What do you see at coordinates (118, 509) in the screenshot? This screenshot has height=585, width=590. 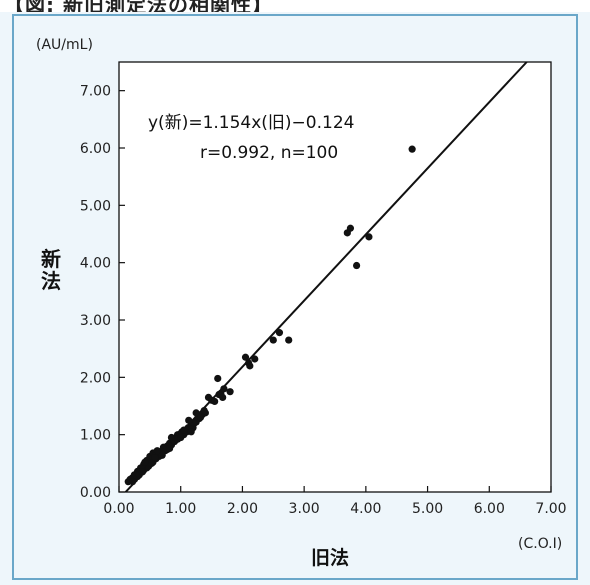 I see `x-tick-label: 0.00` at bounding box center [118, 509].